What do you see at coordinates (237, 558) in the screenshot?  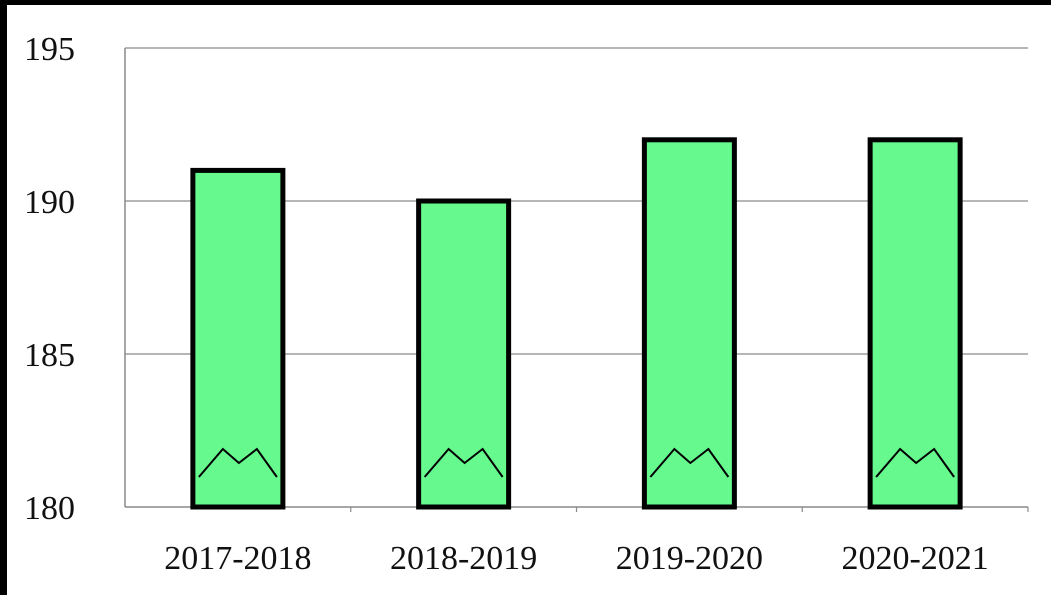 I see `x-tick-label: 2017-2018` at bounding box center [237, 558].